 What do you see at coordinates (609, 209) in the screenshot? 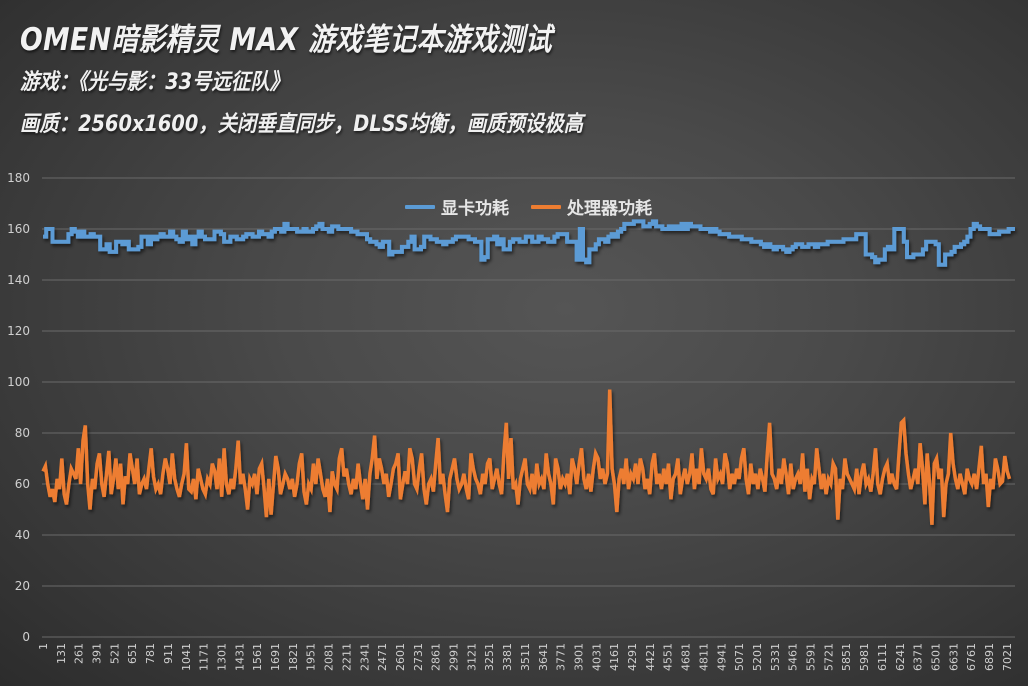
I see `legend-cpu-label: 处理器功耗` at bounding box center [609, 209].